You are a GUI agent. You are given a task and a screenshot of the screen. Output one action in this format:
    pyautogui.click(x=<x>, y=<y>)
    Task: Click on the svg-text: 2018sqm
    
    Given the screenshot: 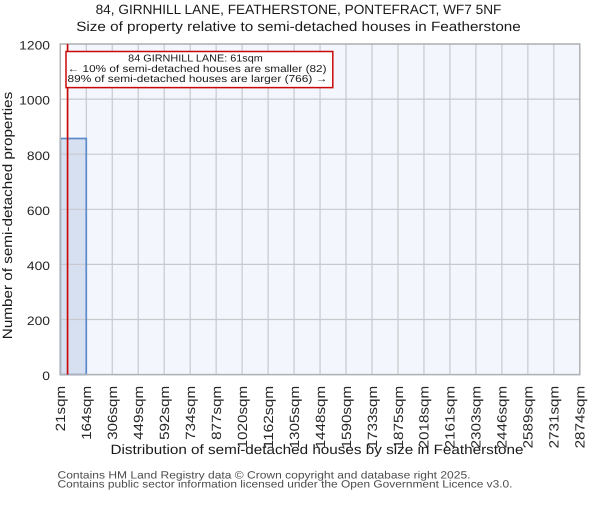 What is the action you would take?
    pyautogui.click(x=424, y=417)
    